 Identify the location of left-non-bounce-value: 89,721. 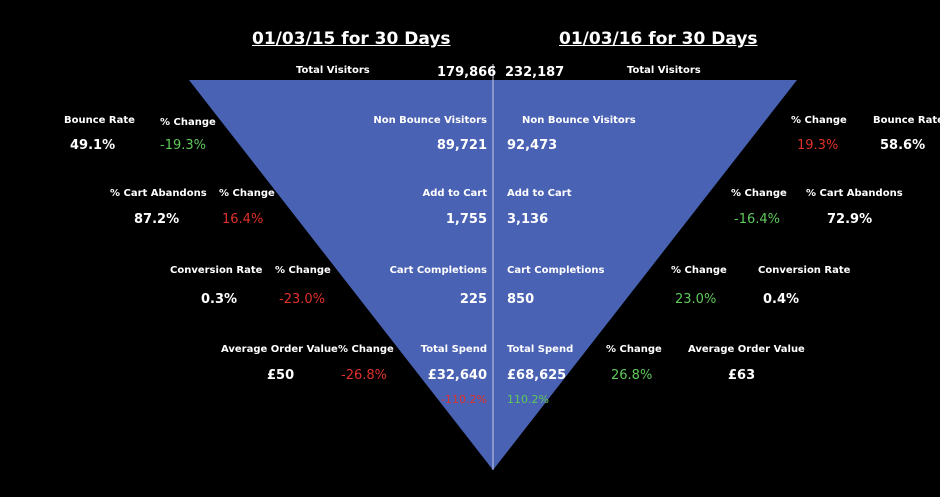
(461, 145).